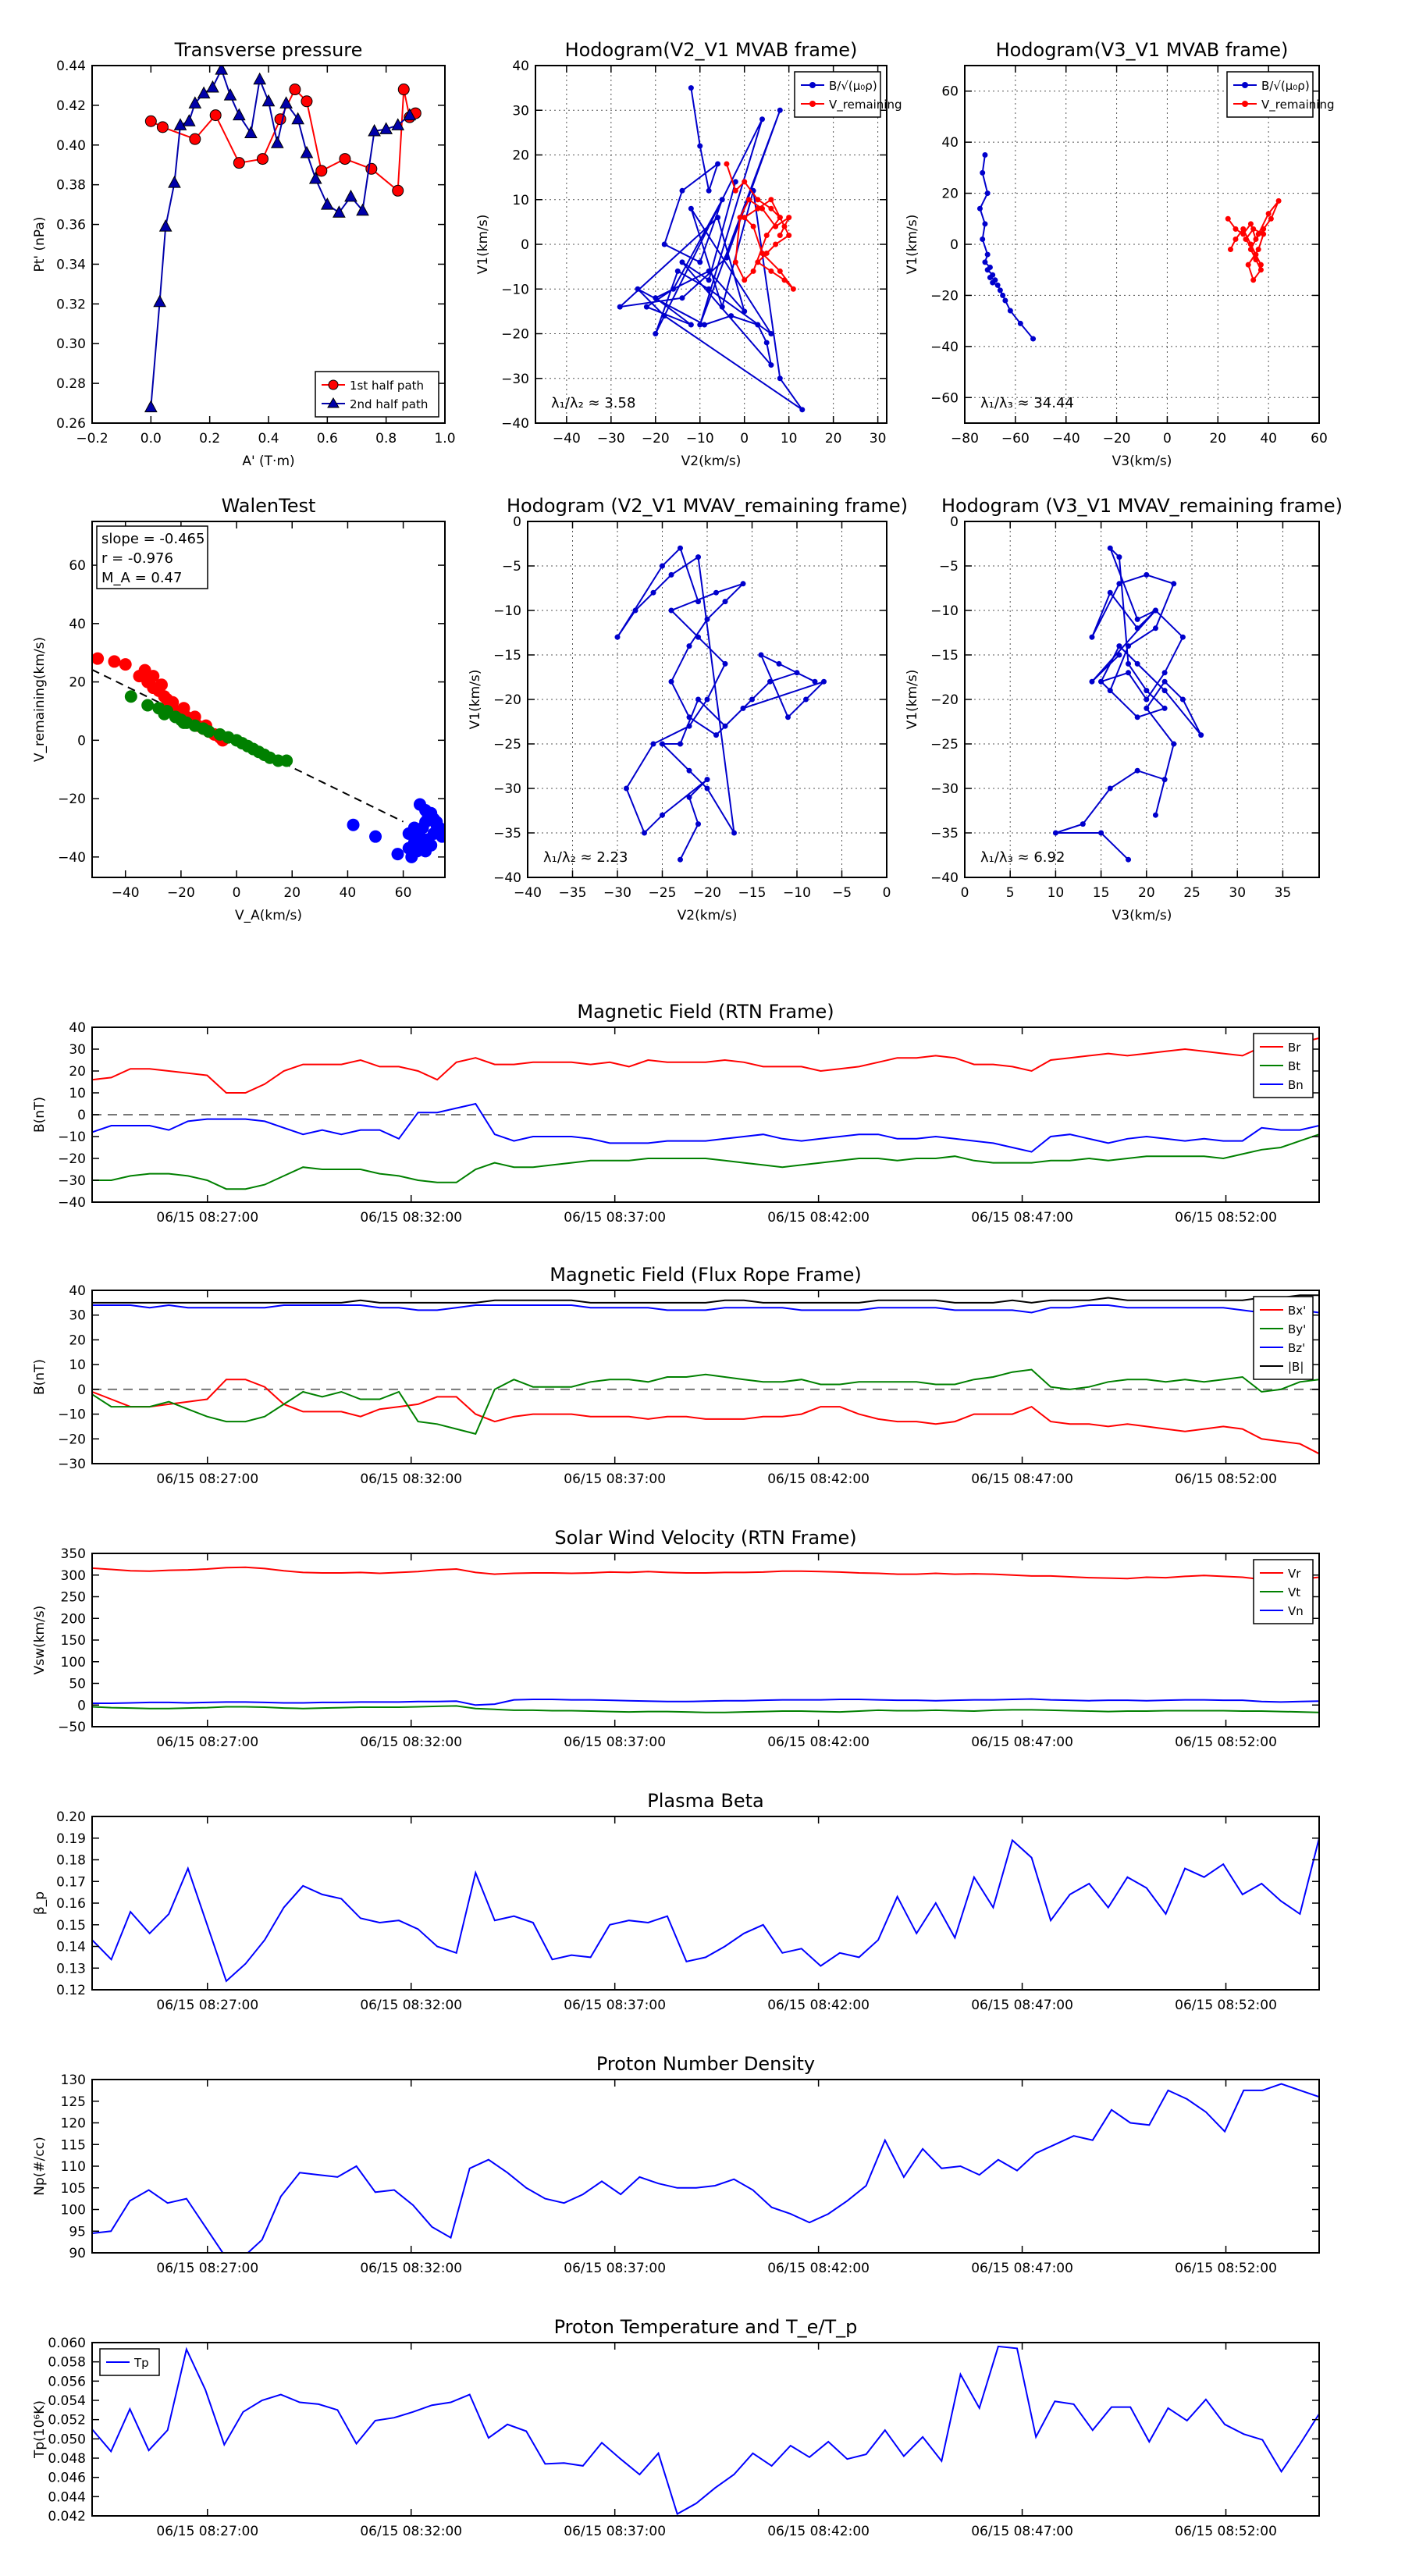 This screenshot has height=2576, width=1405. I want to click on x-axis-label: V3(km/s), so click(1142, 461).